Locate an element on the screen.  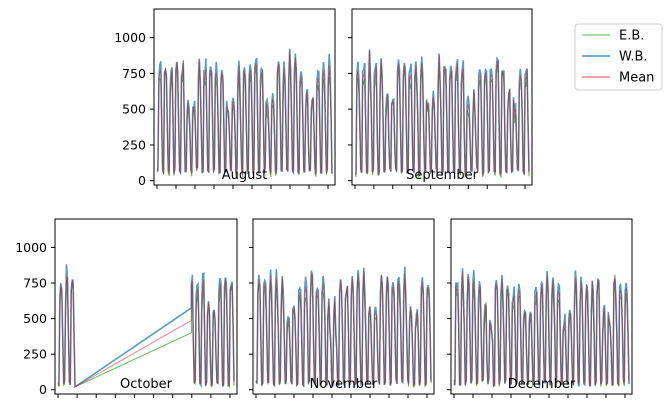
legend-box is located at coordinates (618, 57).